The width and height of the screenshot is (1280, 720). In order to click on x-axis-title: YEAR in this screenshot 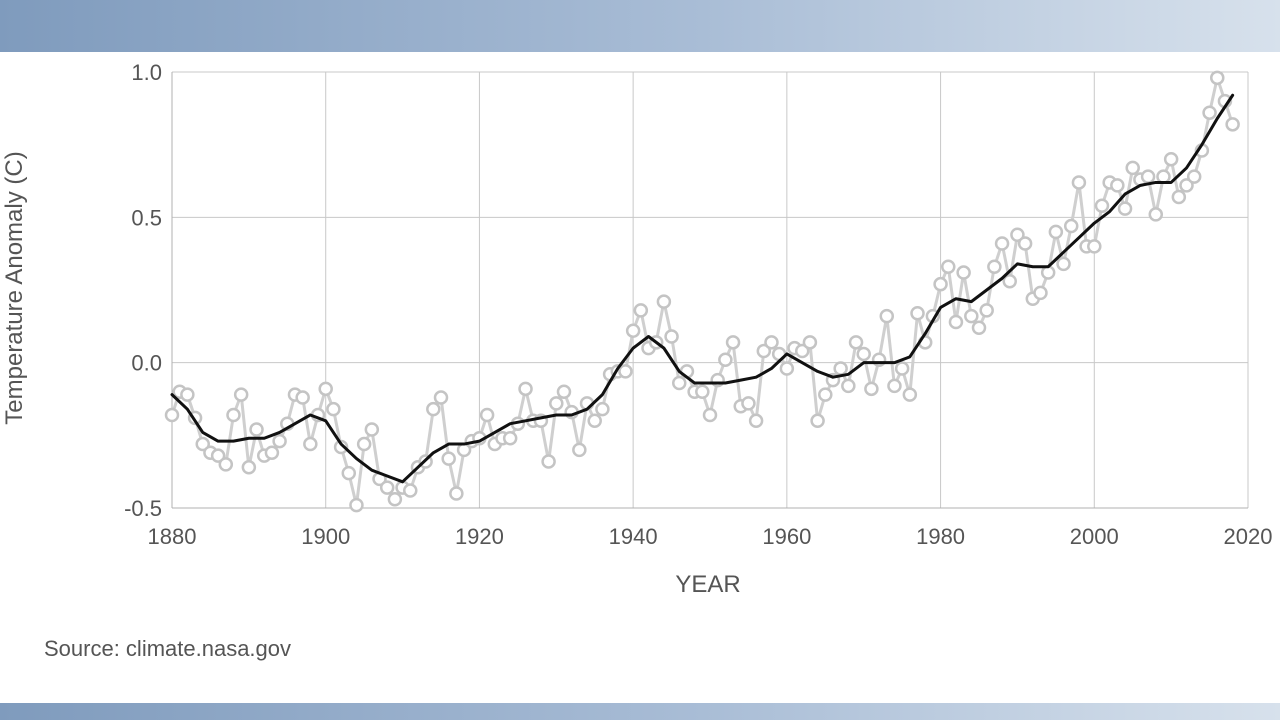, I will do `click(707, 584)`.